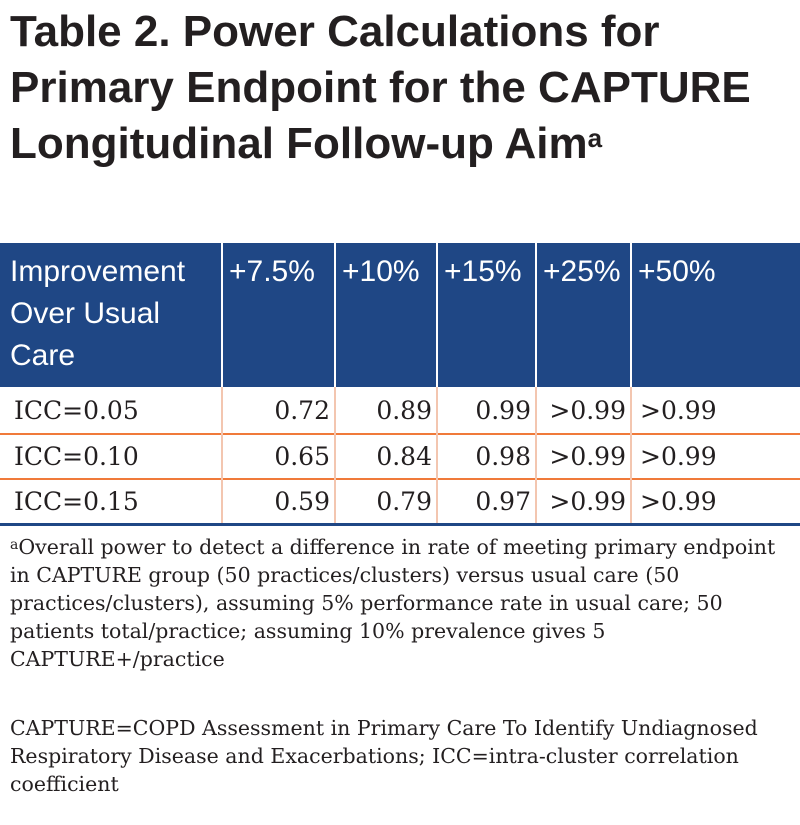 This screenshot has height=825, width=800. Describe the element at coordinates (486, 315) in the screenshot. I see `header-15-percent: +15%` at that location.